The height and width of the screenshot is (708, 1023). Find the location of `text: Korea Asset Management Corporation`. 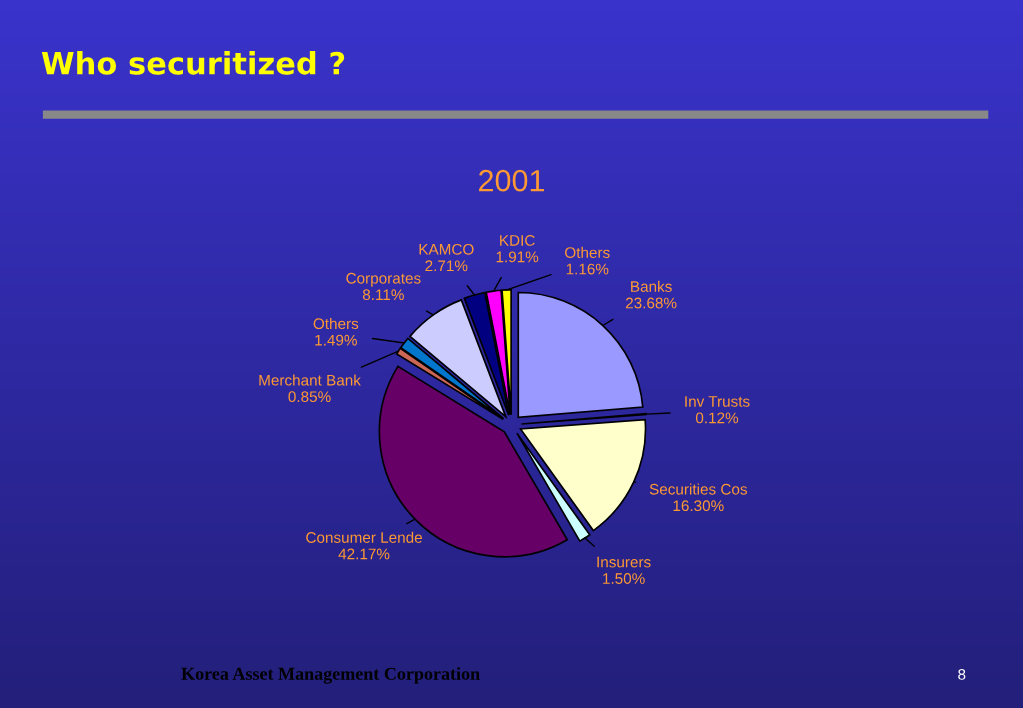

text: Korea Asset Management Corporation is located at coordinates (330, 675).